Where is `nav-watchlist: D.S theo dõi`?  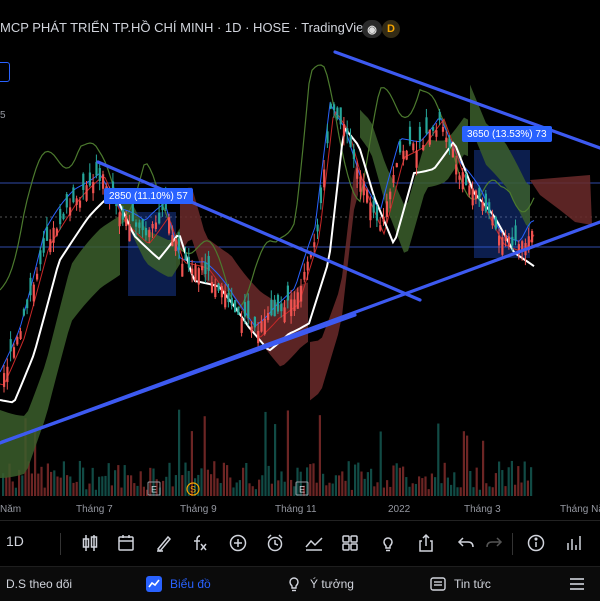
nav-watchlist: D.S theo dõi is located at coordinates (39, 584).